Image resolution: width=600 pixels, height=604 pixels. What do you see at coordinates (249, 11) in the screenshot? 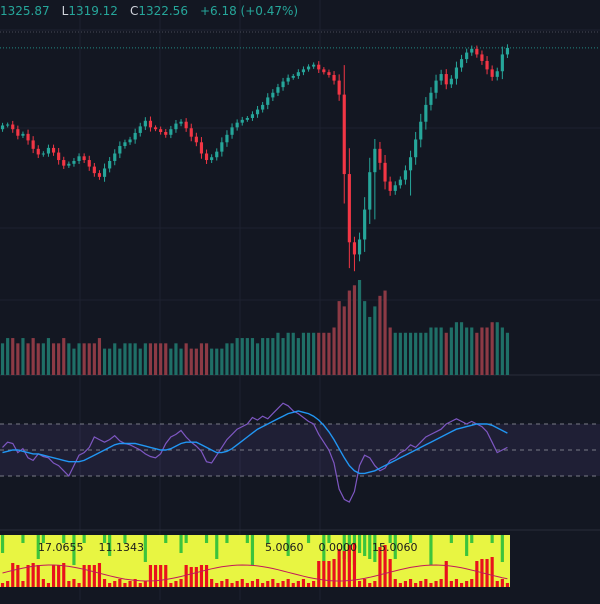
I see `change-readout: +6.18 (+0.47%)` at bounding box center [249, 11].